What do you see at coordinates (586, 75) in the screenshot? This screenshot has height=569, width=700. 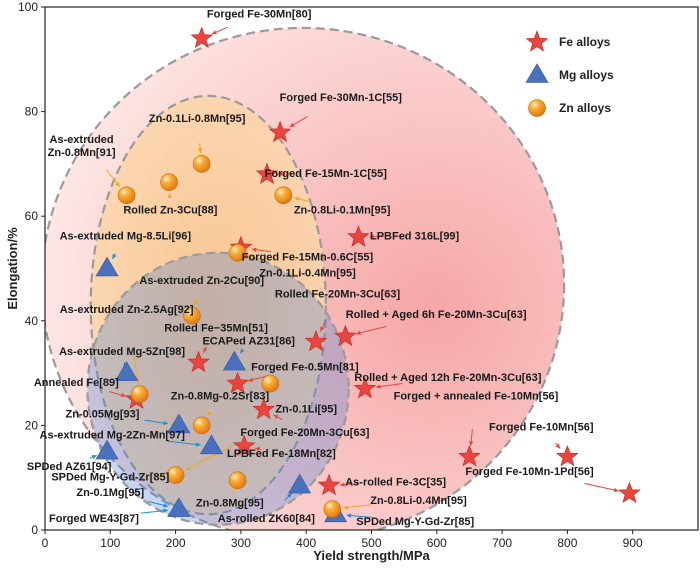 I see `legend-label-mg-alloys: Mg alloys` at bounding box center [586, 75].